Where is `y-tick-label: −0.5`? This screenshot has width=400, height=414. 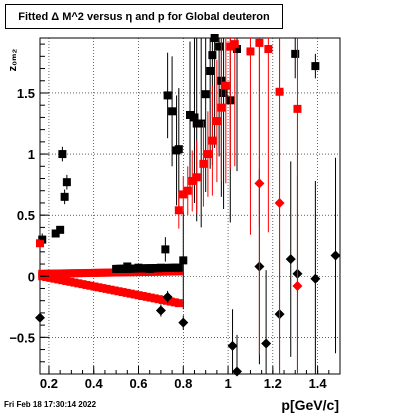 y-tick-label: −0.5 is located at coordinates (22, 337).